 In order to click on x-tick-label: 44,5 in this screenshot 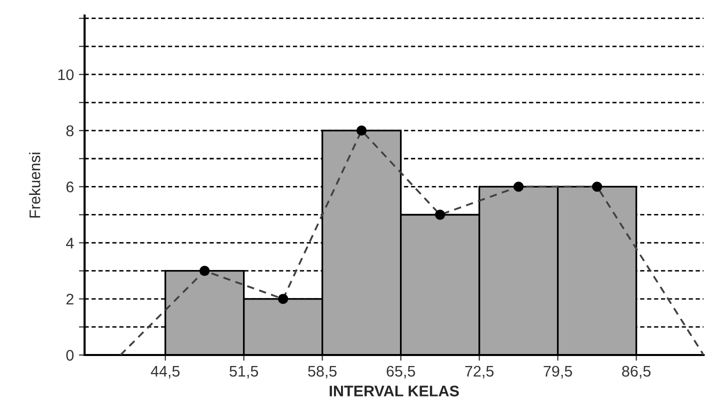, I will do `click(165, 372)`.